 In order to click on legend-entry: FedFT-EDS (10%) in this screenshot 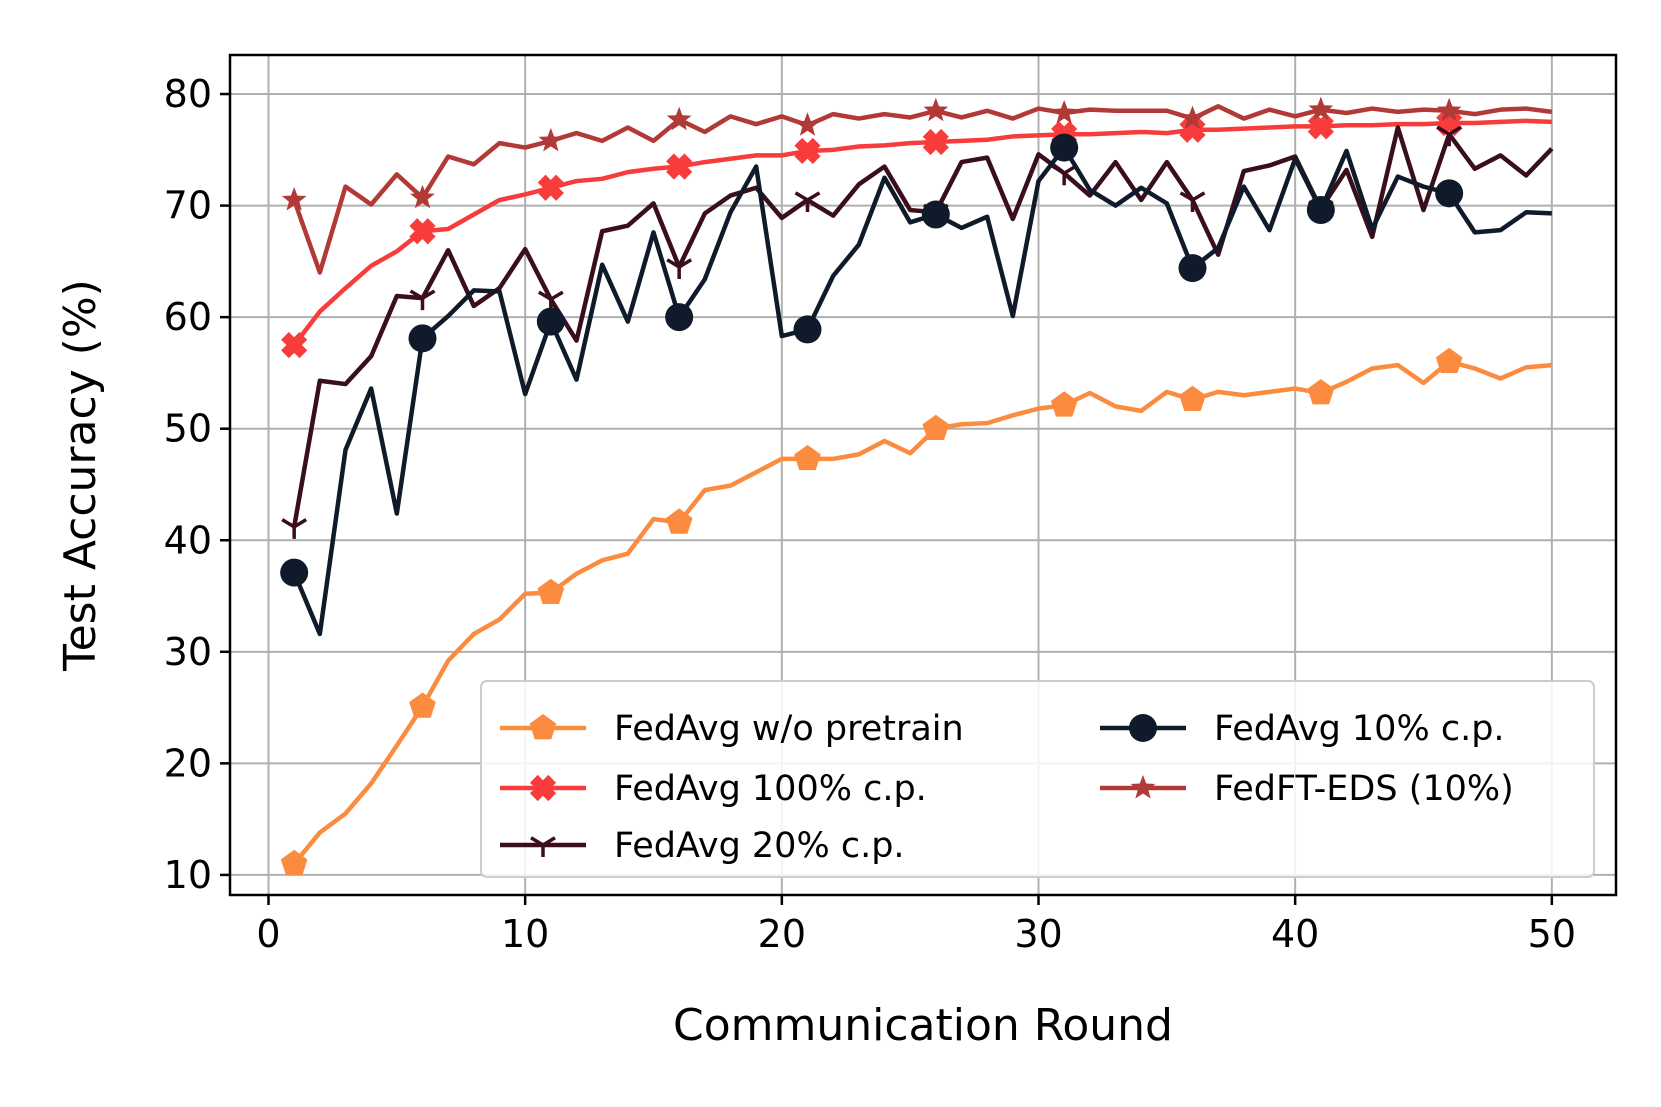, I will do `click(1307, 789)`.